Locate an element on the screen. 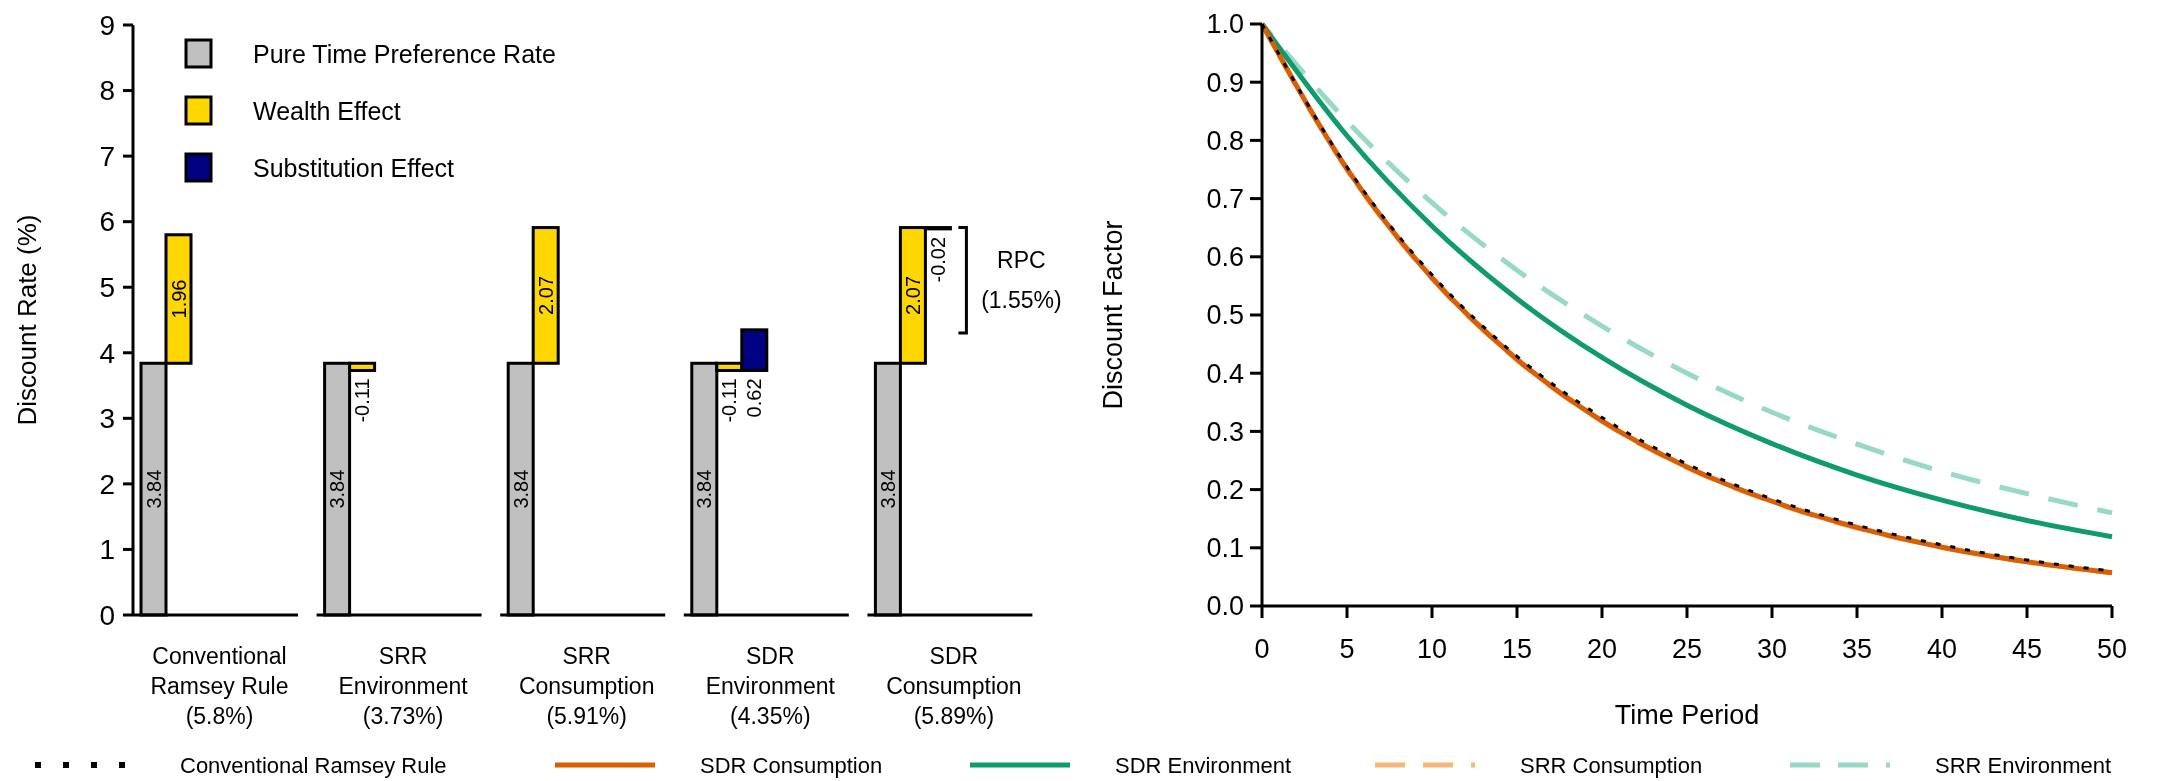  y-axis-title: Discount Rate (%) is located at coordinates (27, 320).